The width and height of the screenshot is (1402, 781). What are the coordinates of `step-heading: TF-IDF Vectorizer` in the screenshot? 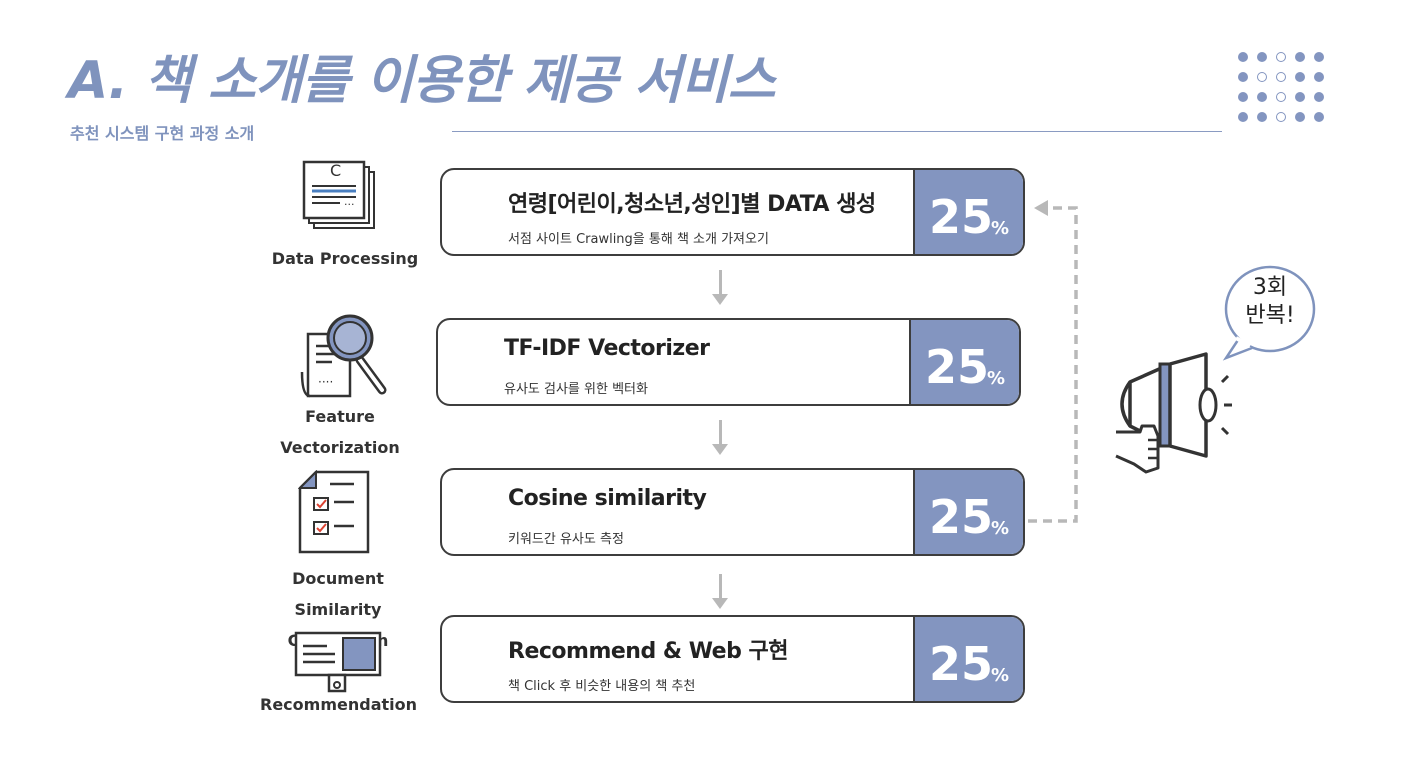 It's located at (607, 348).